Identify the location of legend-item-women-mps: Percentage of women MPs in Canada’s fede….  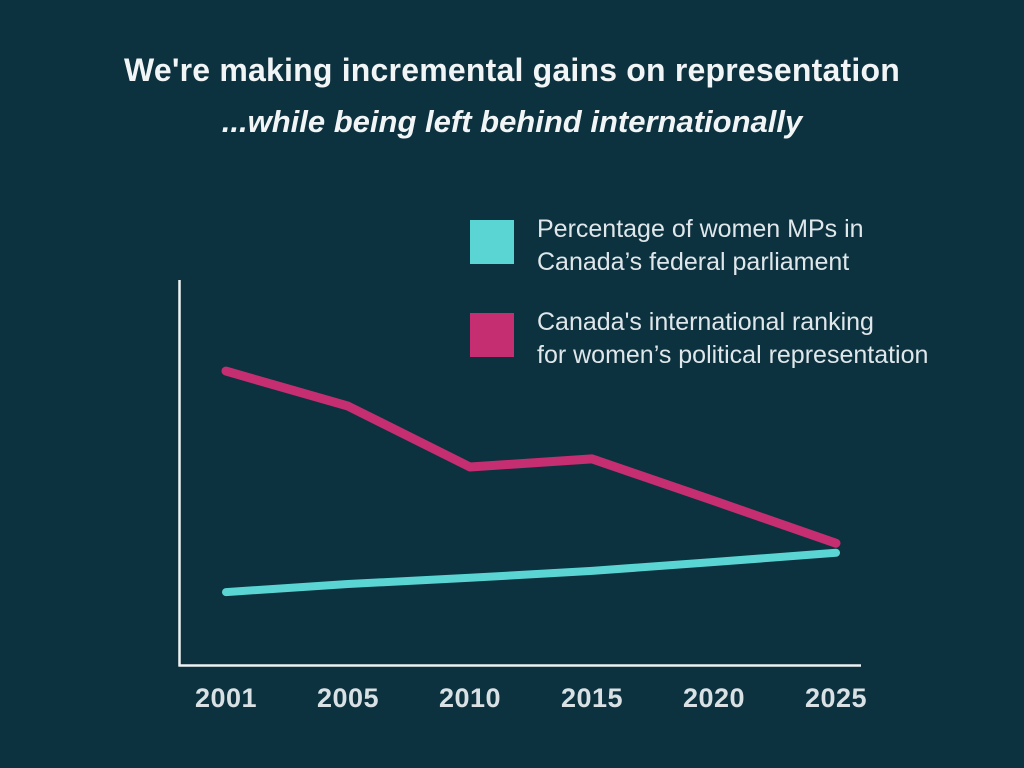
(667, 246).